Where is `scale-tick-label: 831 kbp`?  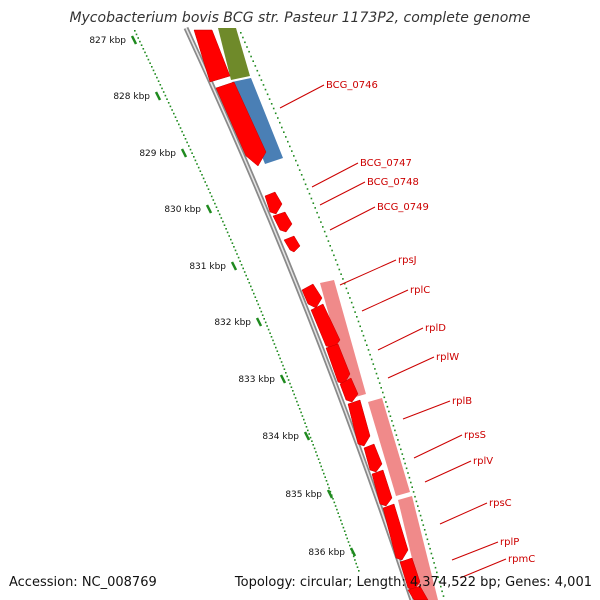
scale-tick-label: 831 kbp is located at coordinates (207, 267).